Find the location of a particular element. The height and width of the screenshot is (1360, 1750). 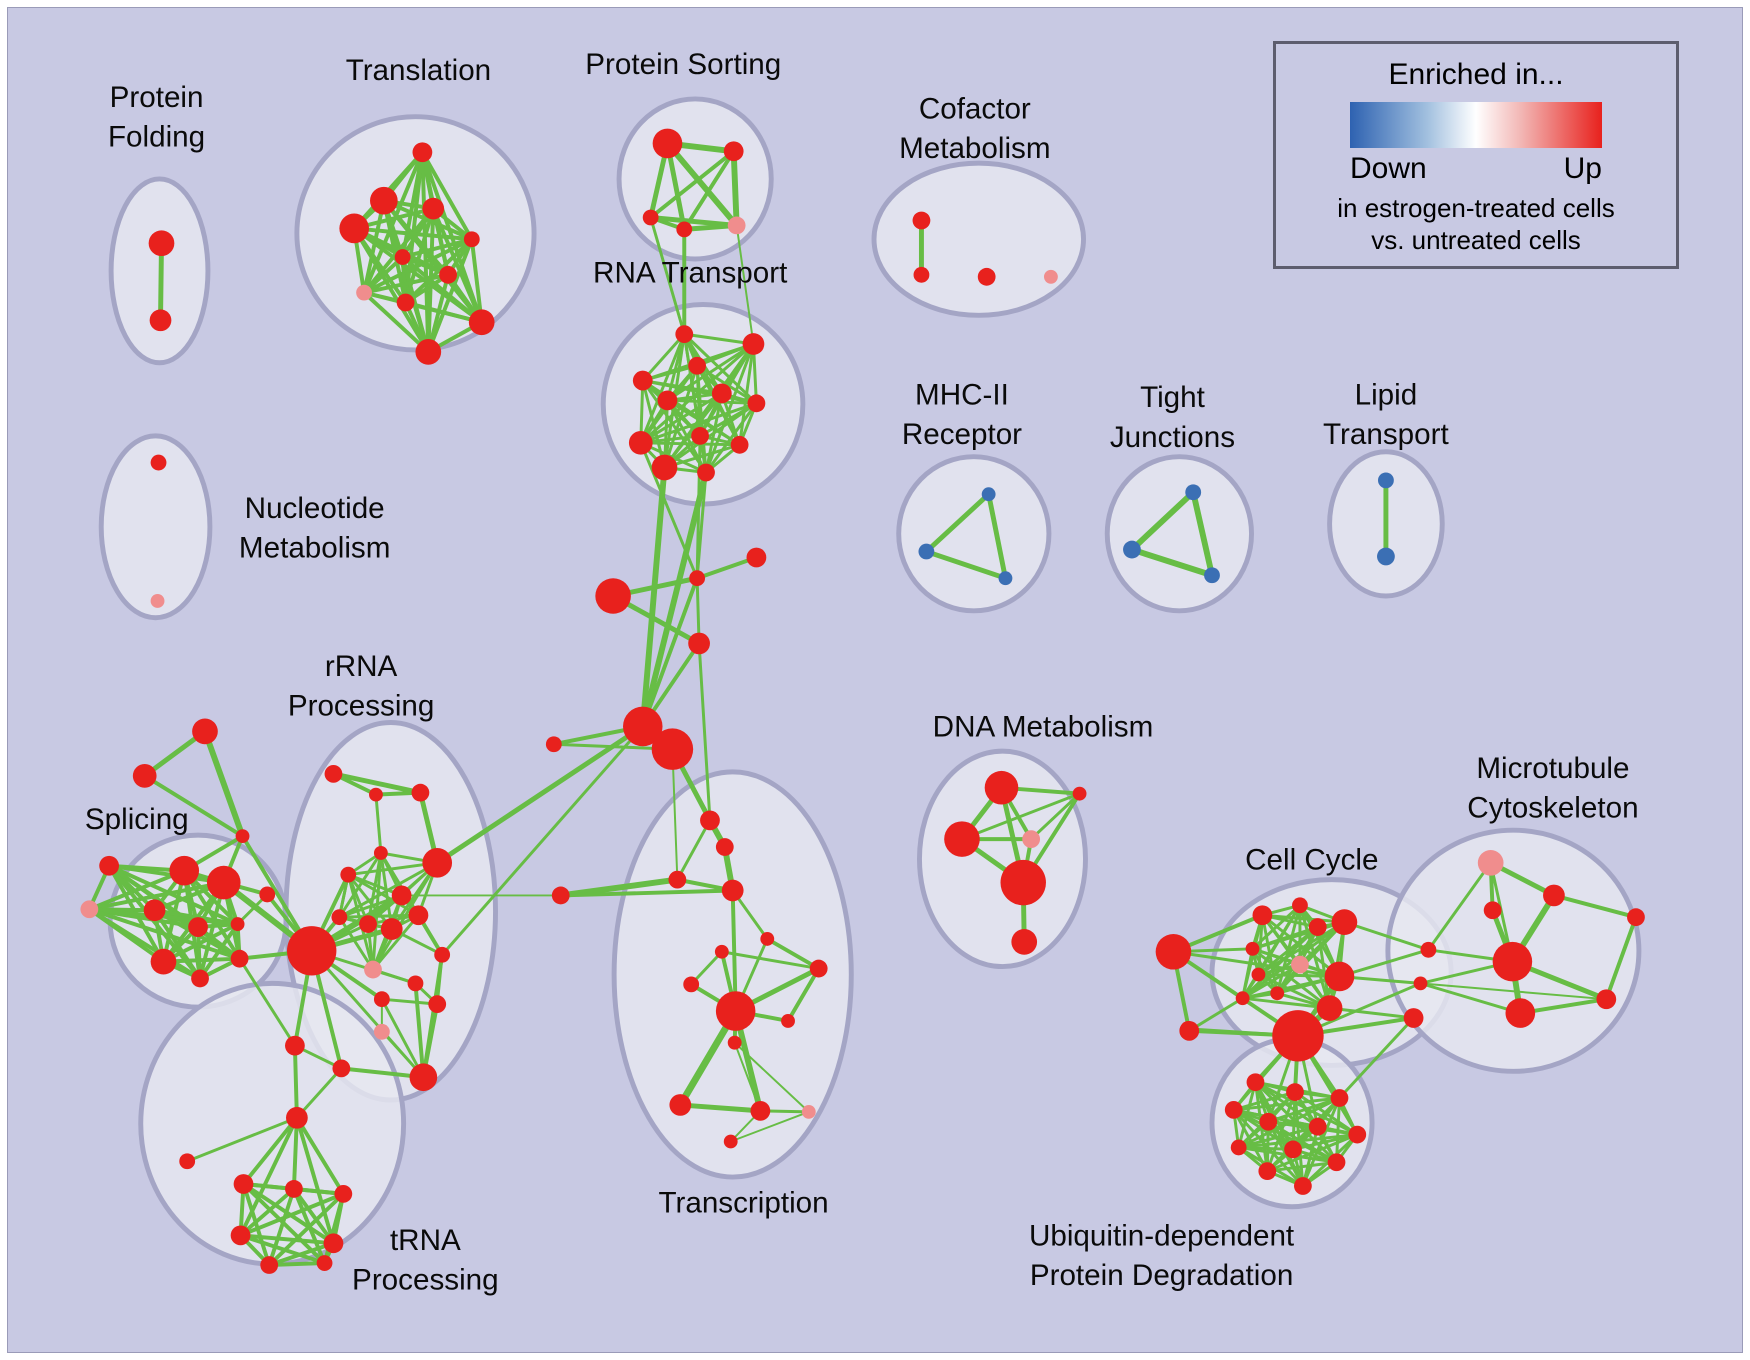

edge-HB-X3 is located at coordinates (675, 814).